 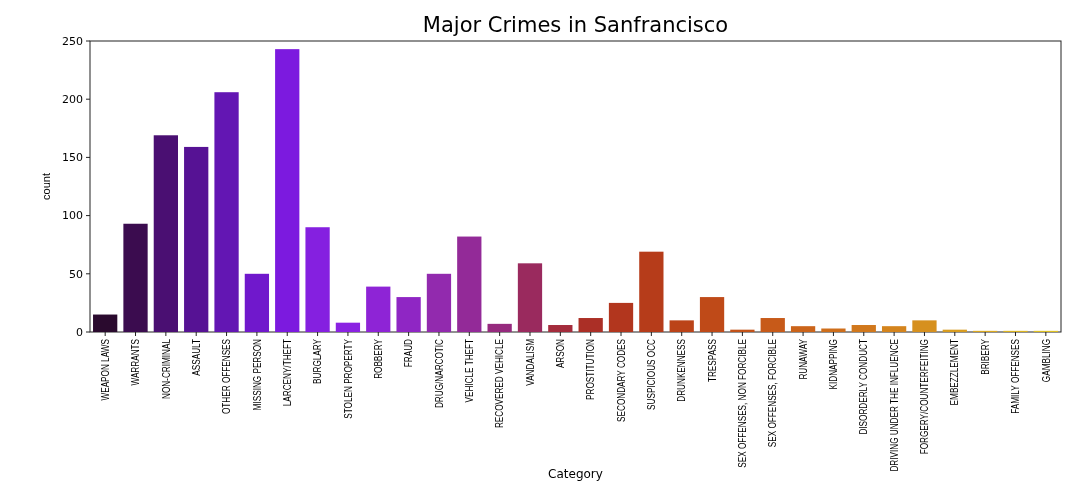 What do you see at coordinates (72, 158) in the screenshot?
I see `y-tick-label: 150` at bounding box center [72, 158].